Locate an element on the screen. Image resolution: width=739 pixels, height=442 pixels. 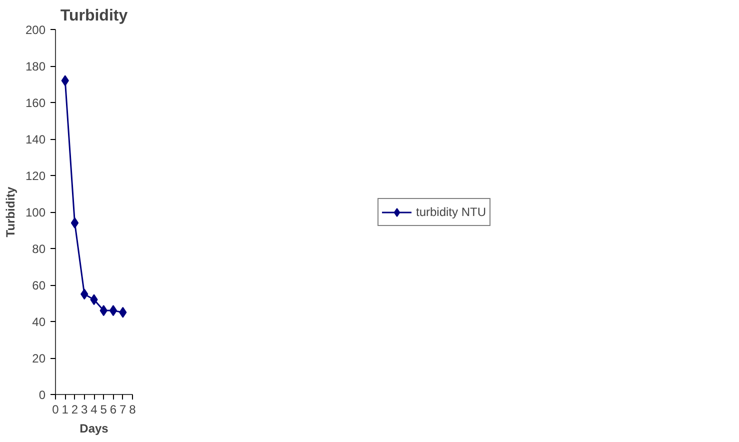
y-tick-label: 80 is located at coordinates (39, 249).